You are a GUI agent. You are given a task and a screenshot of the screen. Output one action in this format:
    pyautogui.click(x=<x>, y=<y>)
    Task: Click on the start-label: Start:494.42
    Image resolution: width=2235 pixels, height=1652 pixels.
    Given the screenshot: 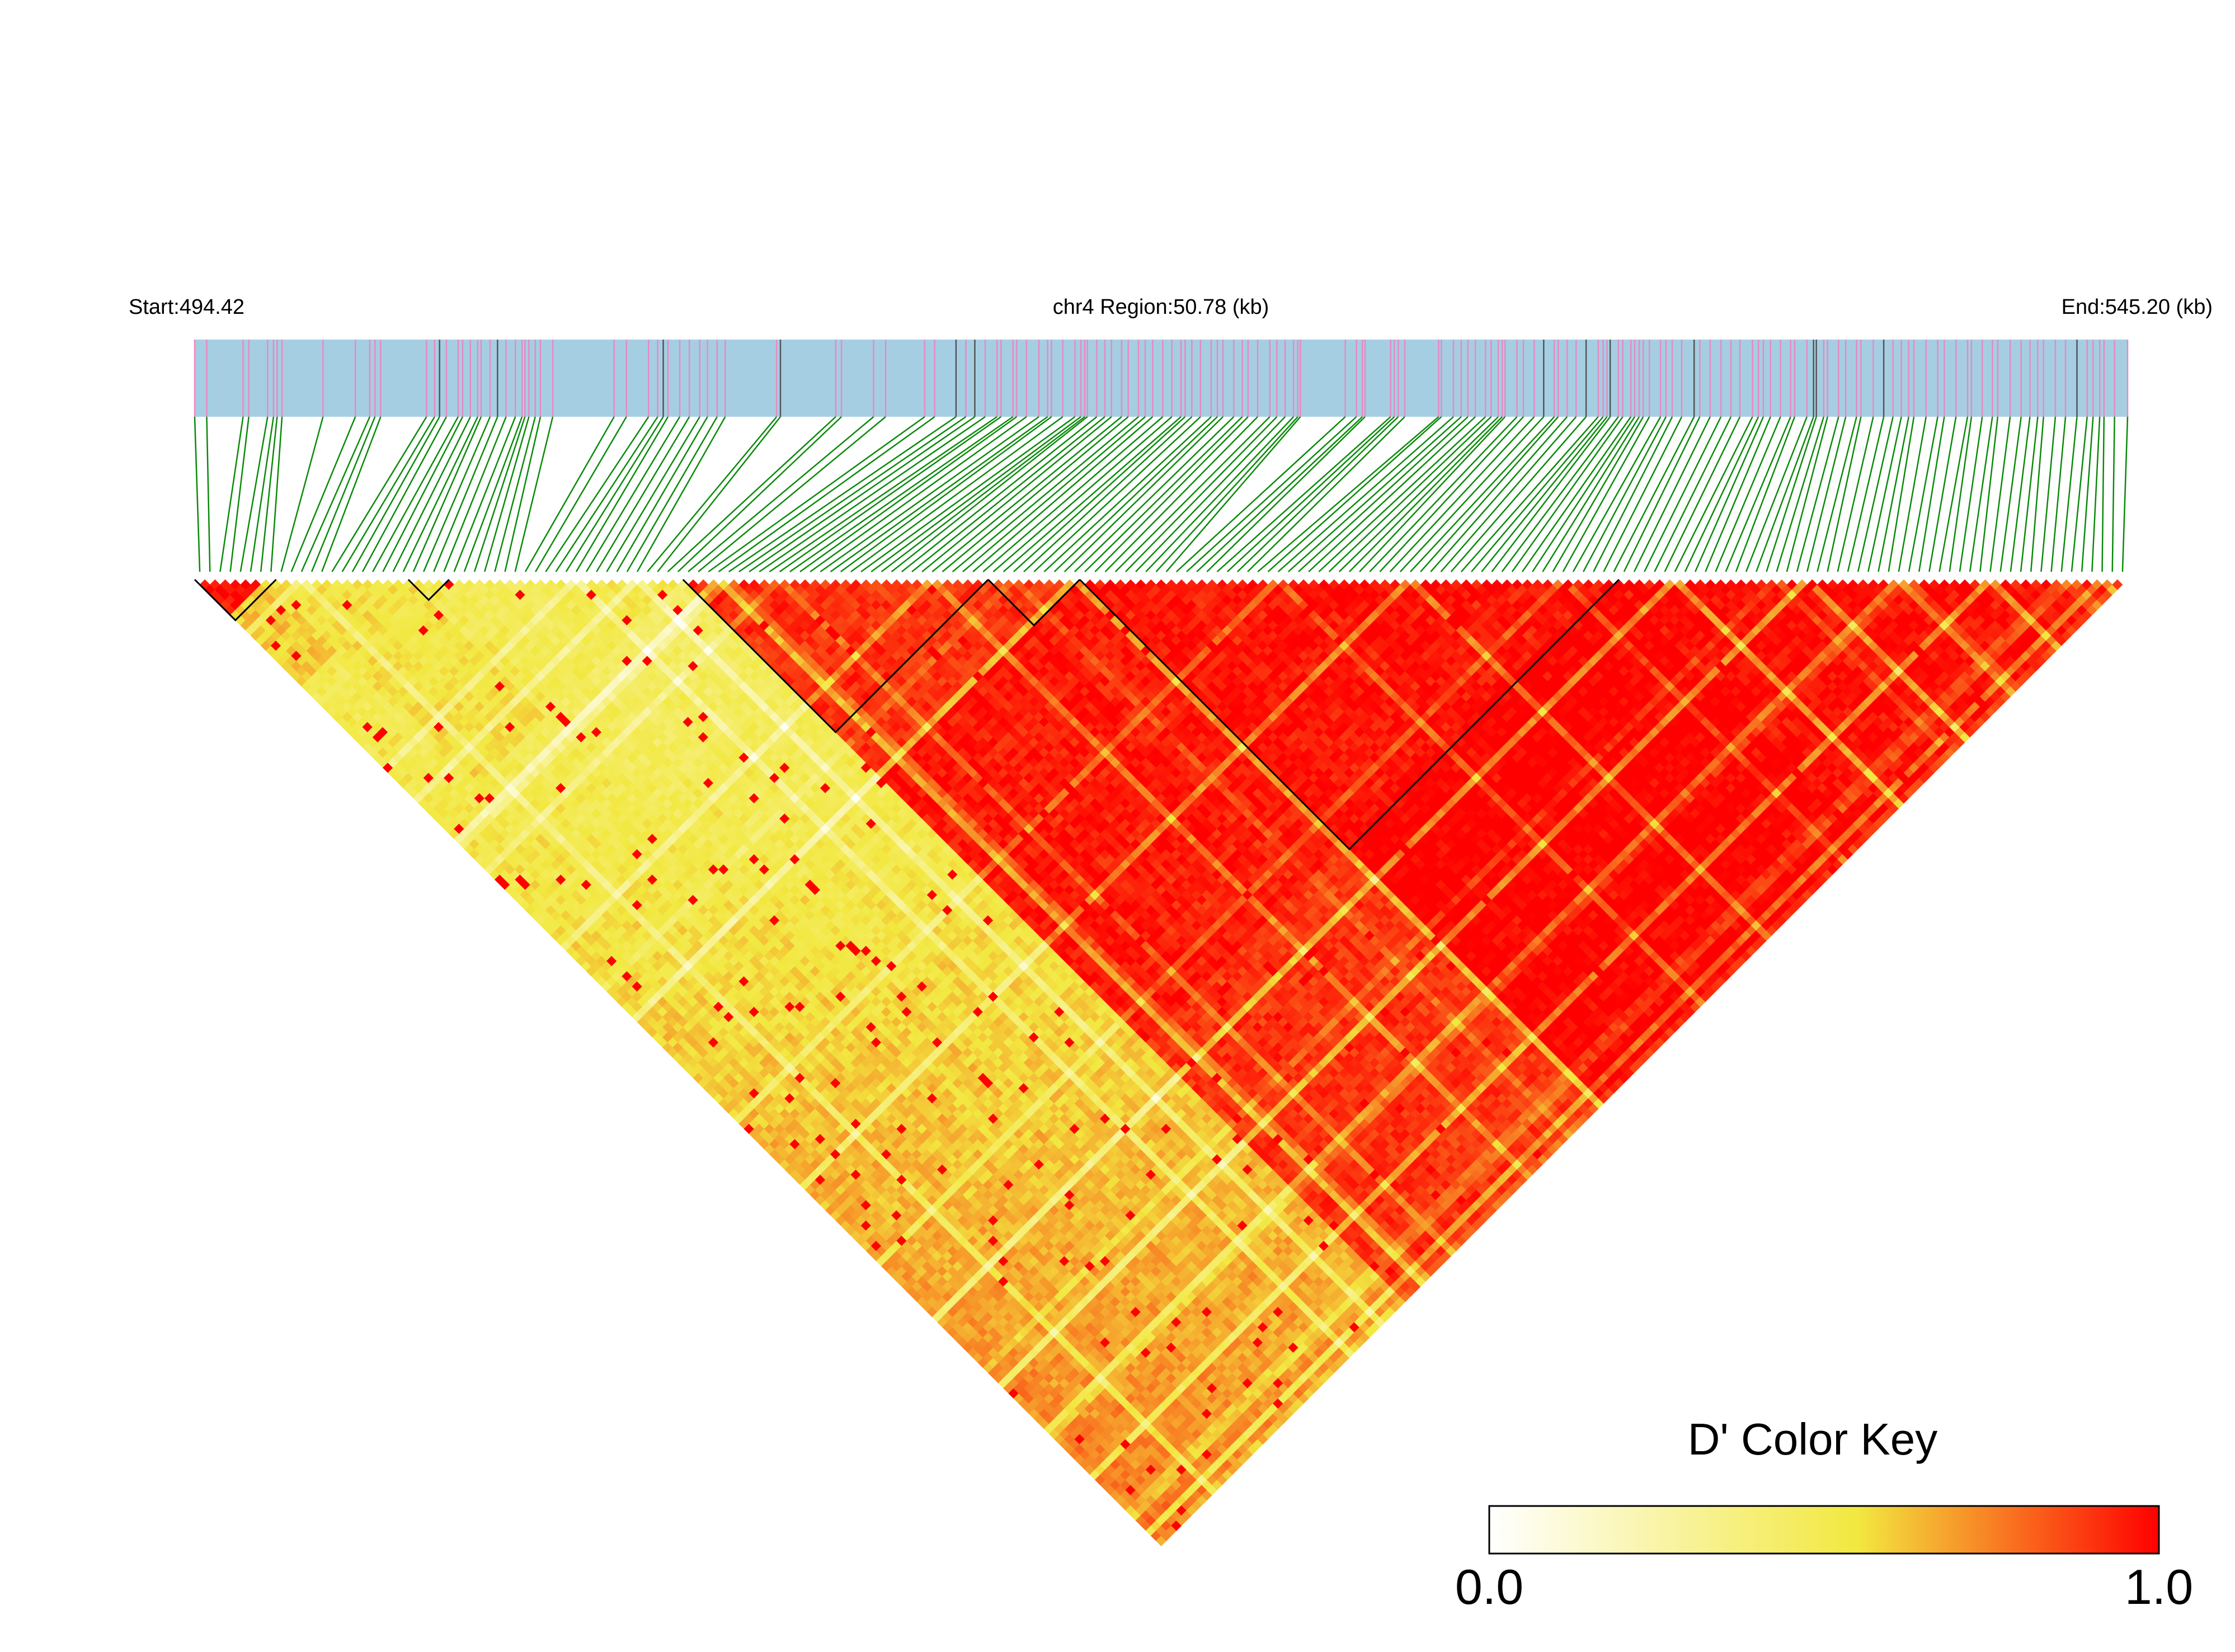 What is the action you would take?
    pyautogui.click(x=186, y=307)
    